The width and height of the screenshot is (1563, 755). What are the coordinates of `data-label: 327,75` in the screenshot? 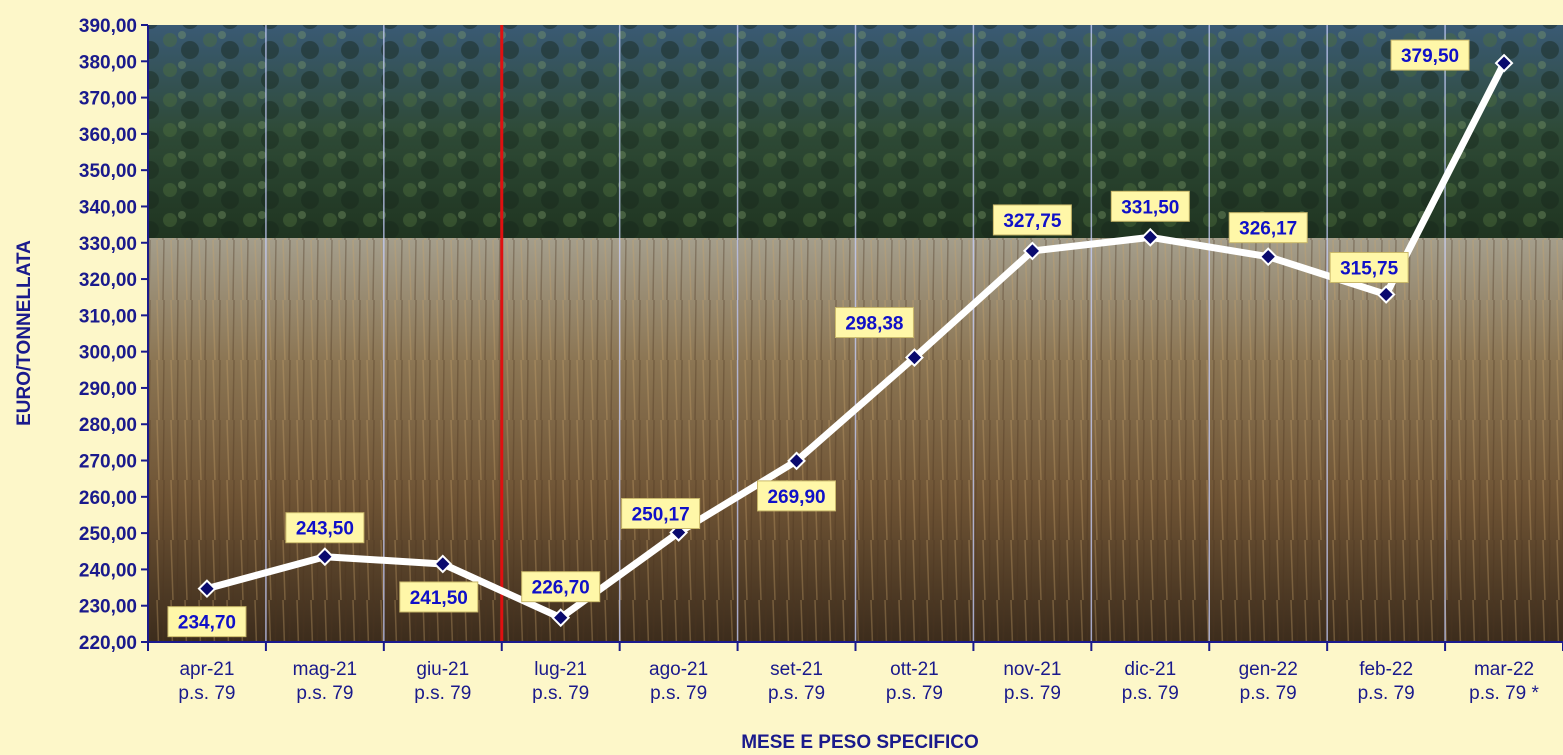 It's located at (1032, 221).